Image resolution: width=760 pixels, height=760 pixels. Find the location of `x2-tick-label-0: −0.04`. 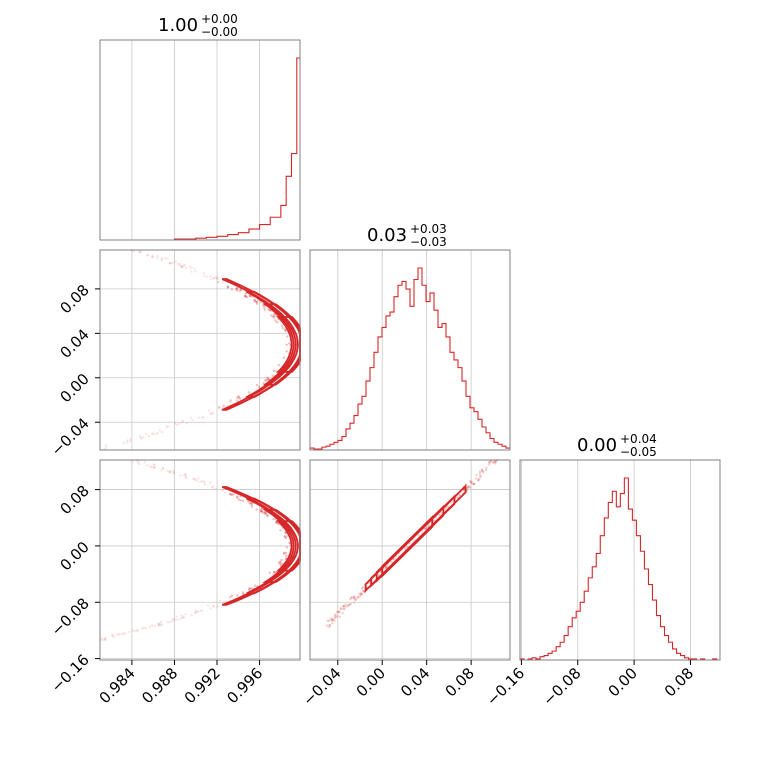

x2-tick-label-0: −0.04 is located at coordinates (321, 686).